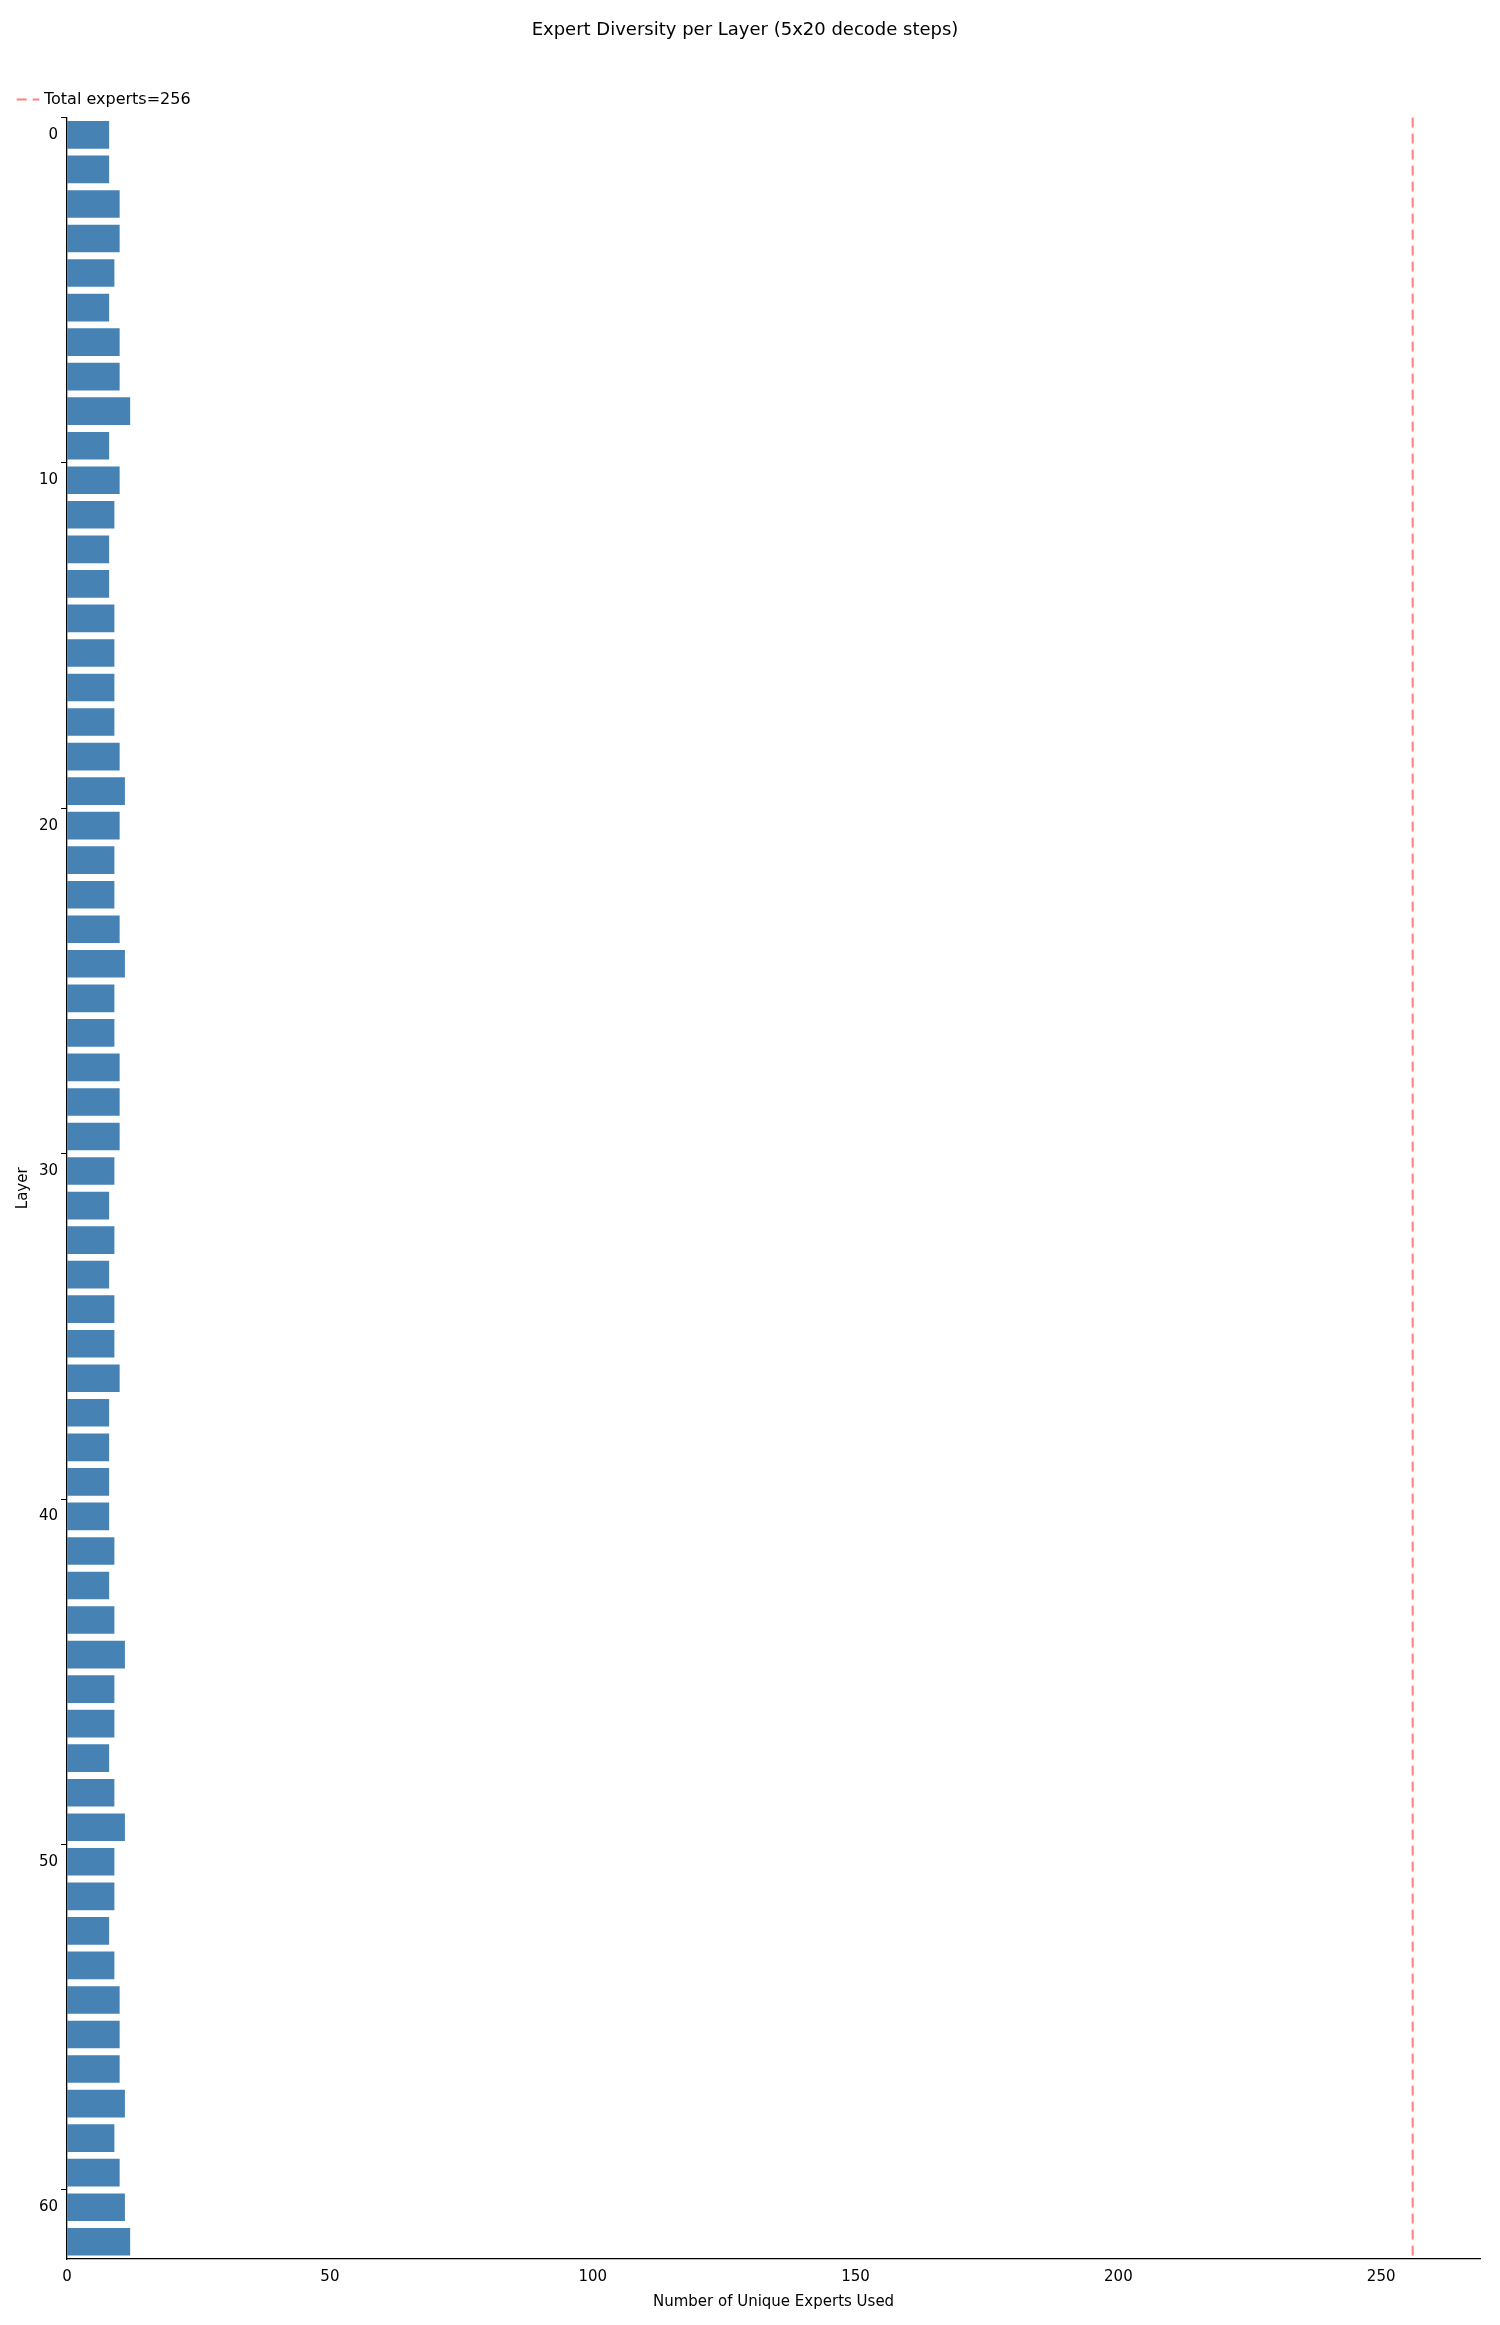  I want to click on y-tick-label: 0, so click(53, 133).